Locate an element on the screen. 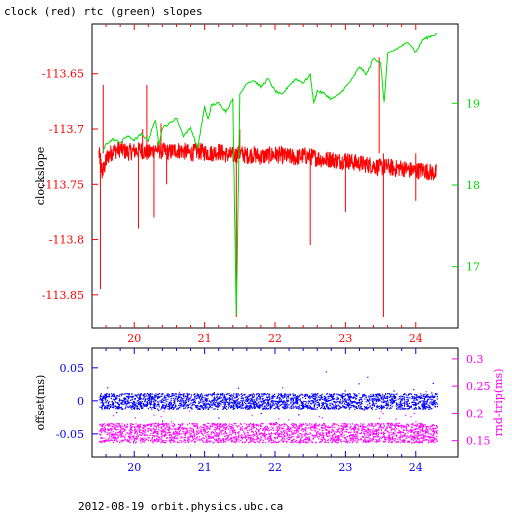 This screenshot has height=513, width=512. offset-series is located at coordinates (268, 397).